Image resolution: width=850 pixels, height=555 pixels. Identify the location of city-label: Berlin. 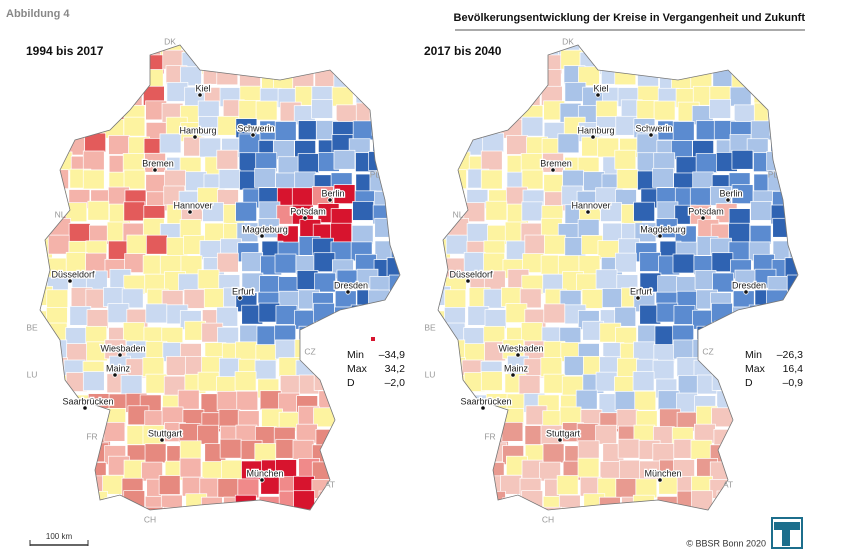
(332, 193).